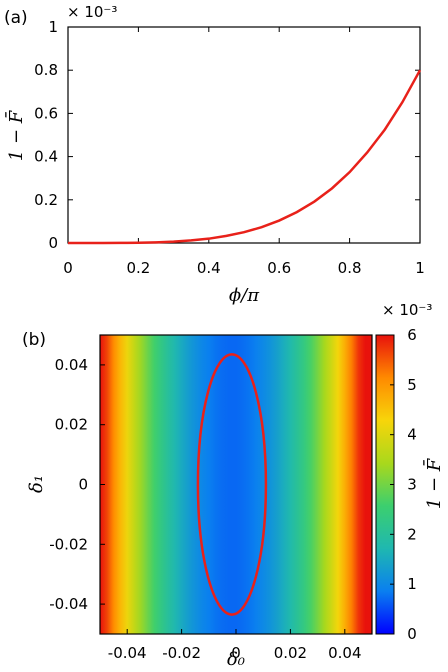 The width and height of the screenshot is (448, 672). I want to click on panel-a-xtick-label: 1, so click(420, 268).